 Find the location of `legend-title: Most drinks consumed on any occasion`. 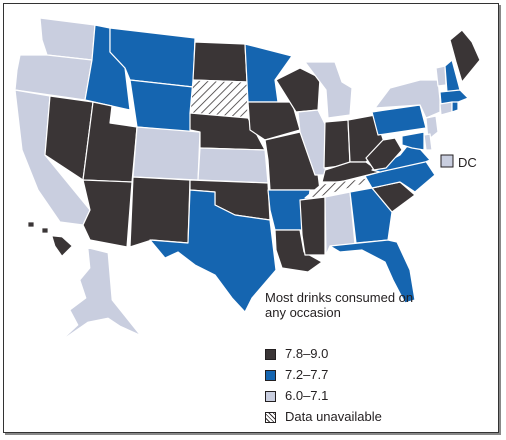

legend-title: Most drinks consumed on any occasion is located at coordinates (339, 305).